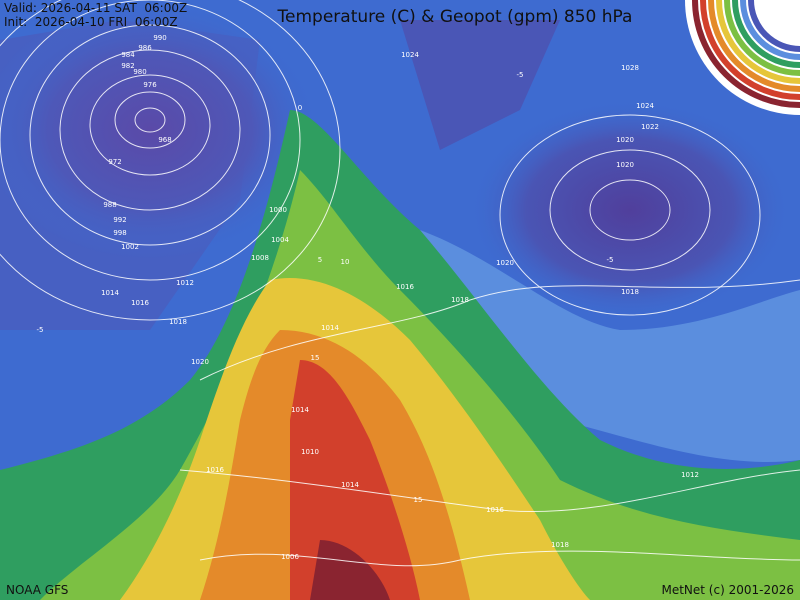  Describe the element at coordinates (780, 20) in the screenshot. I see `scale-center` at that location.